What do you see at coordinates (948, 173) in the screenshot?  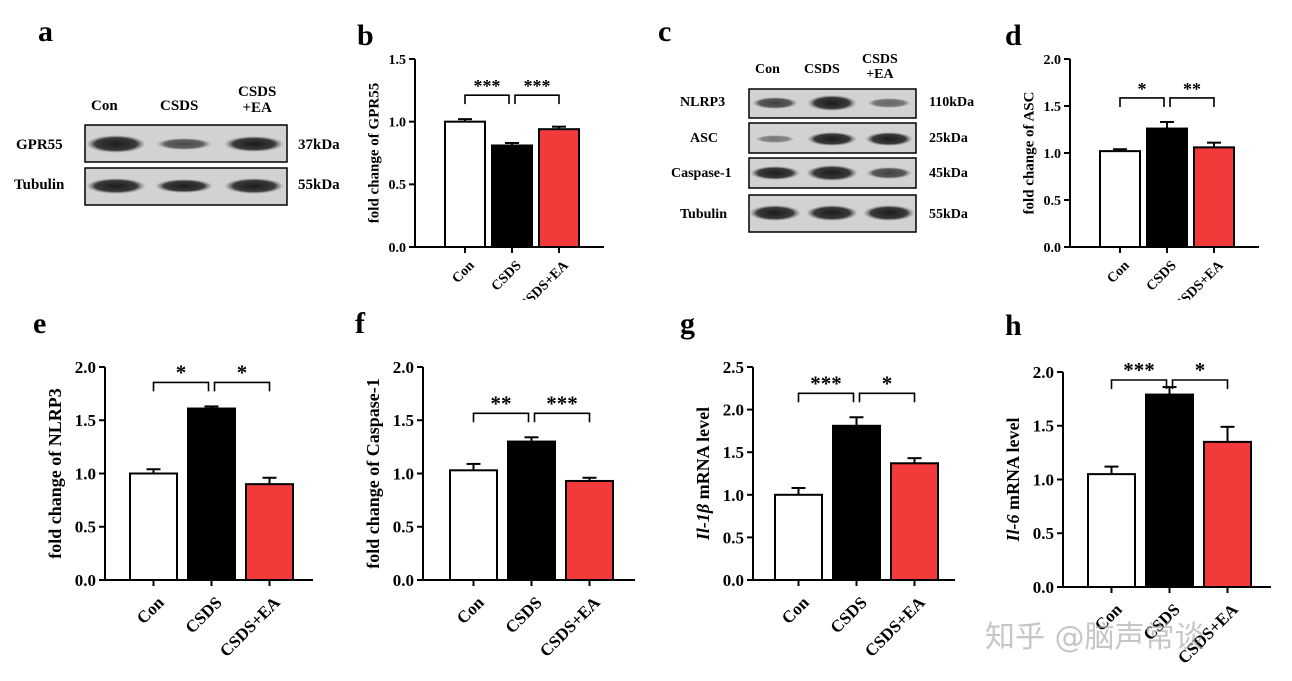 I see `blot-c-kda-caspase-1: 45kDa` at bounding box center [948, 173].